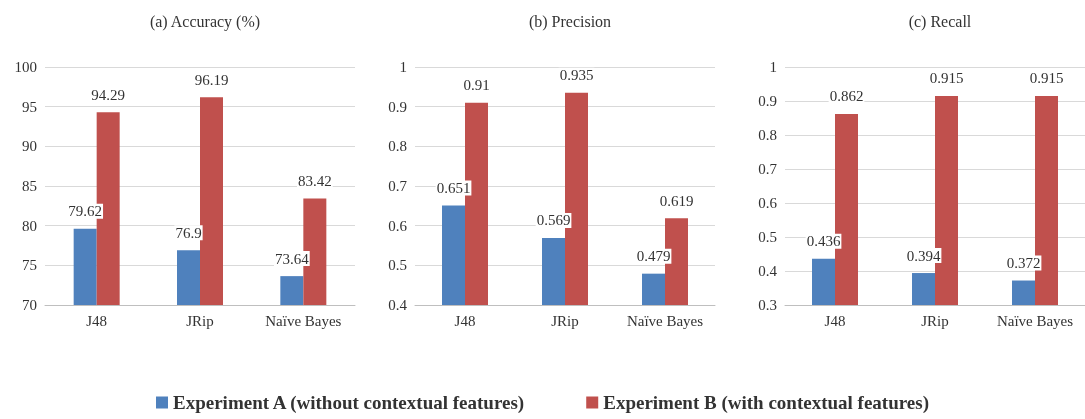  What do you see at coordinates (846, 96) in the screenshot?
I see `data-label: 0.862` at bounding box center [846, 96].